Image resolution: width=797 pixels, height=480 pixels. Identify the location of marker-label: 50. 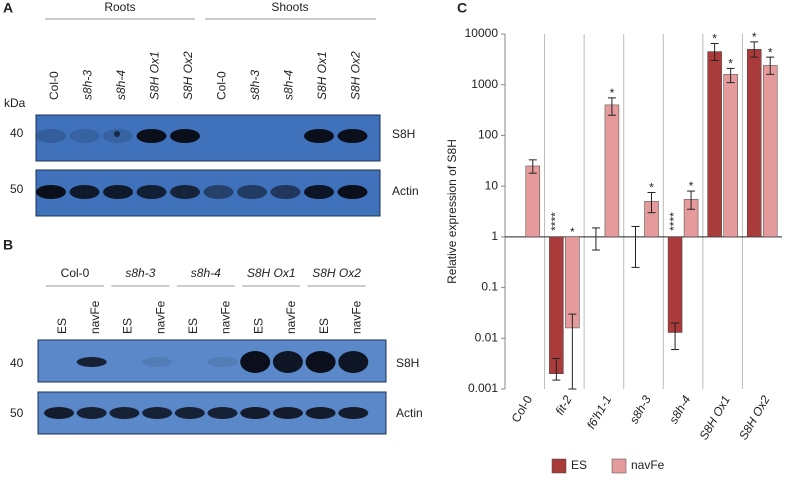
(17, 413).